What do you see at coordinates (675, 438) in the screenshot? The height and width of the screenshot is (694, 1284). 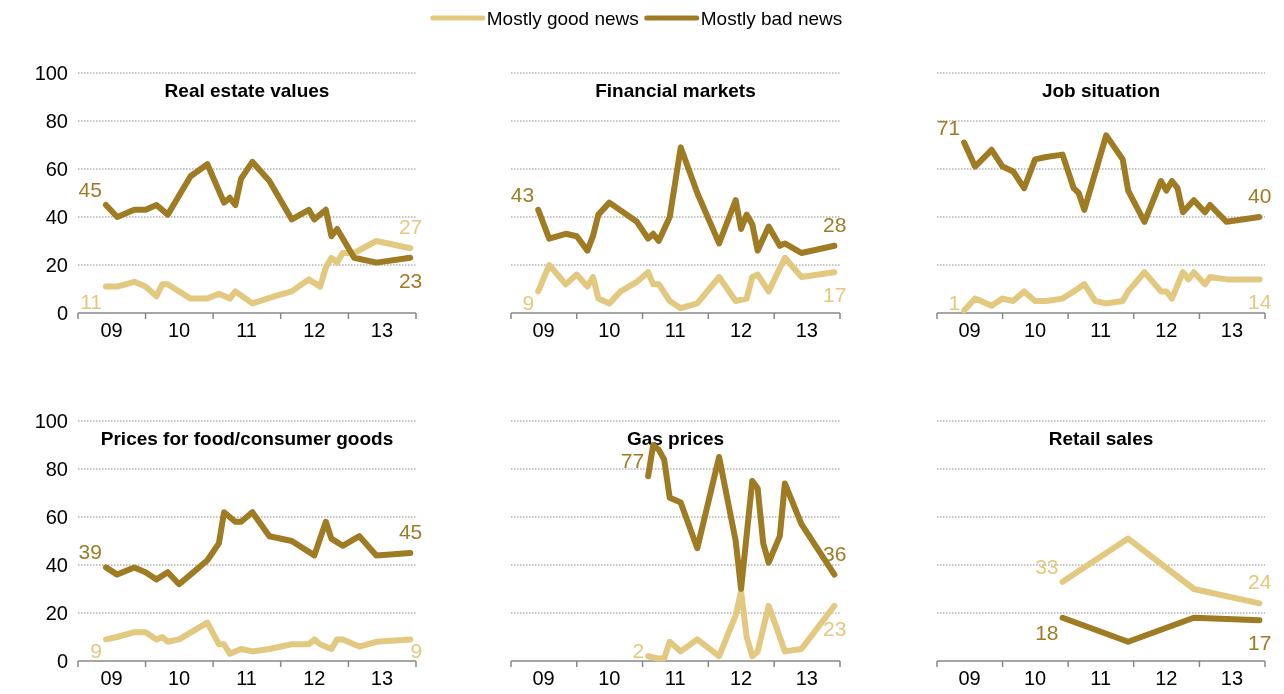 I see `chart-title: Gas prices` at bounding box center [675, 438].